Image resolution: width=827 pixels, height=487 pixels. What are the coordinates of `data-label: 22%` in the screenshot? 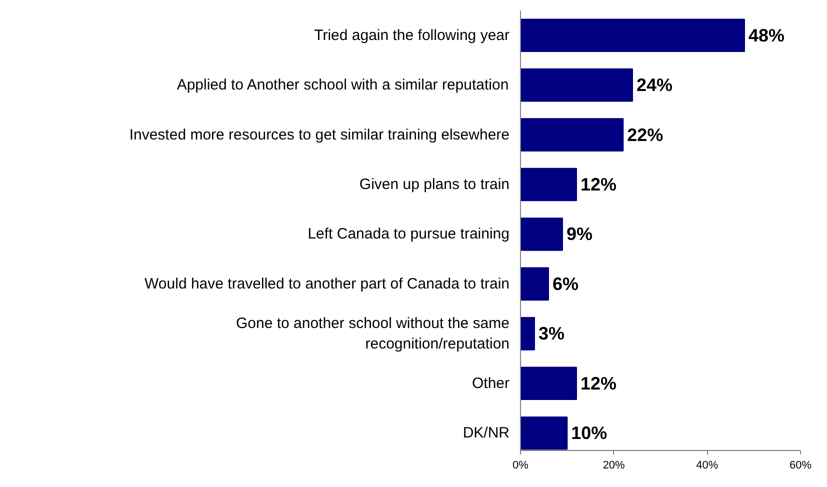 It's located at (645, 134).